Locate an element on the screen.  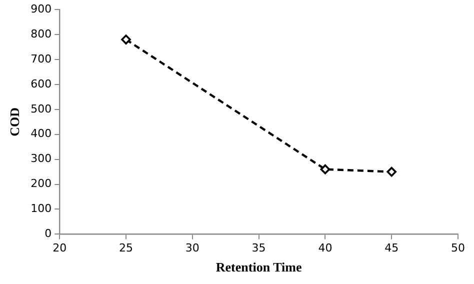
y-tick-label: 400 is located at coordinates (41, 133).